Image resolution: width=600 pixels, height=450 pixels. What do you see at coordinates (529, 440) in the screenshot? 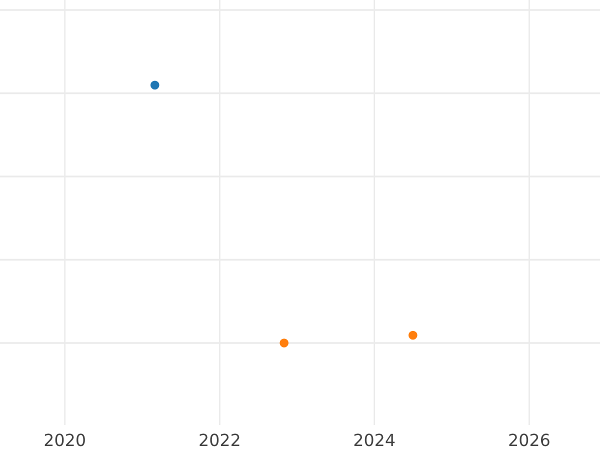
I see `x-tick-label: 2026` at bounding box center [529, 440].